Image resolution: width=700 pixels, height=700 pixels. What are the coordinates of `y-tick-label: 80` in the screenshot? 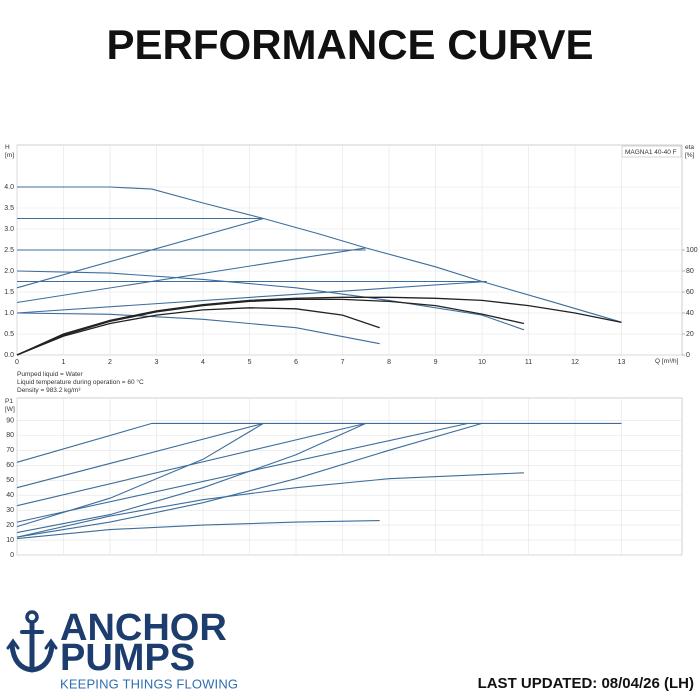 It's located at (10, 435).